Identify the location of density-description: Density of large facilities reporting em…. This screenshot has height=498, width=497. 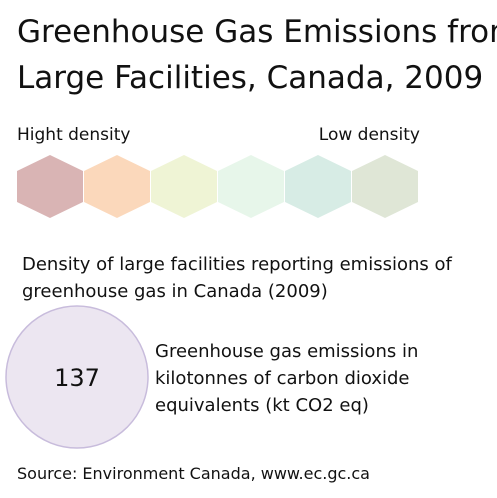
(237, 264).